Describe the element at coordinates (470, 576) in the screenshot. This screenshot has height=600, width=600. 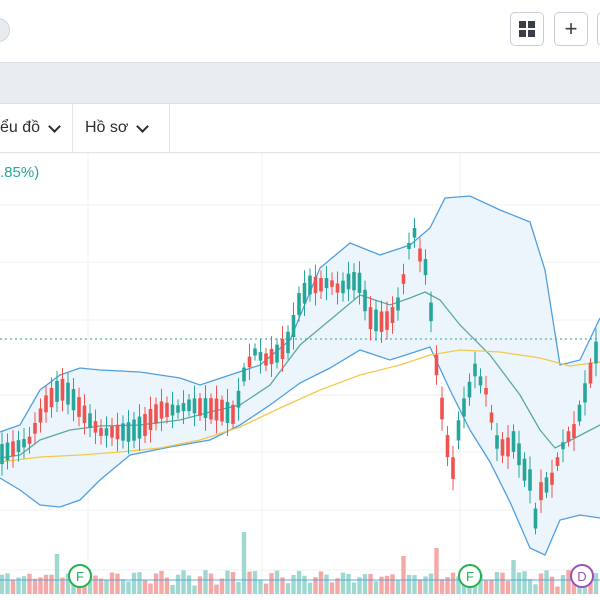
I see `event-marker-earnings: F` at that location.